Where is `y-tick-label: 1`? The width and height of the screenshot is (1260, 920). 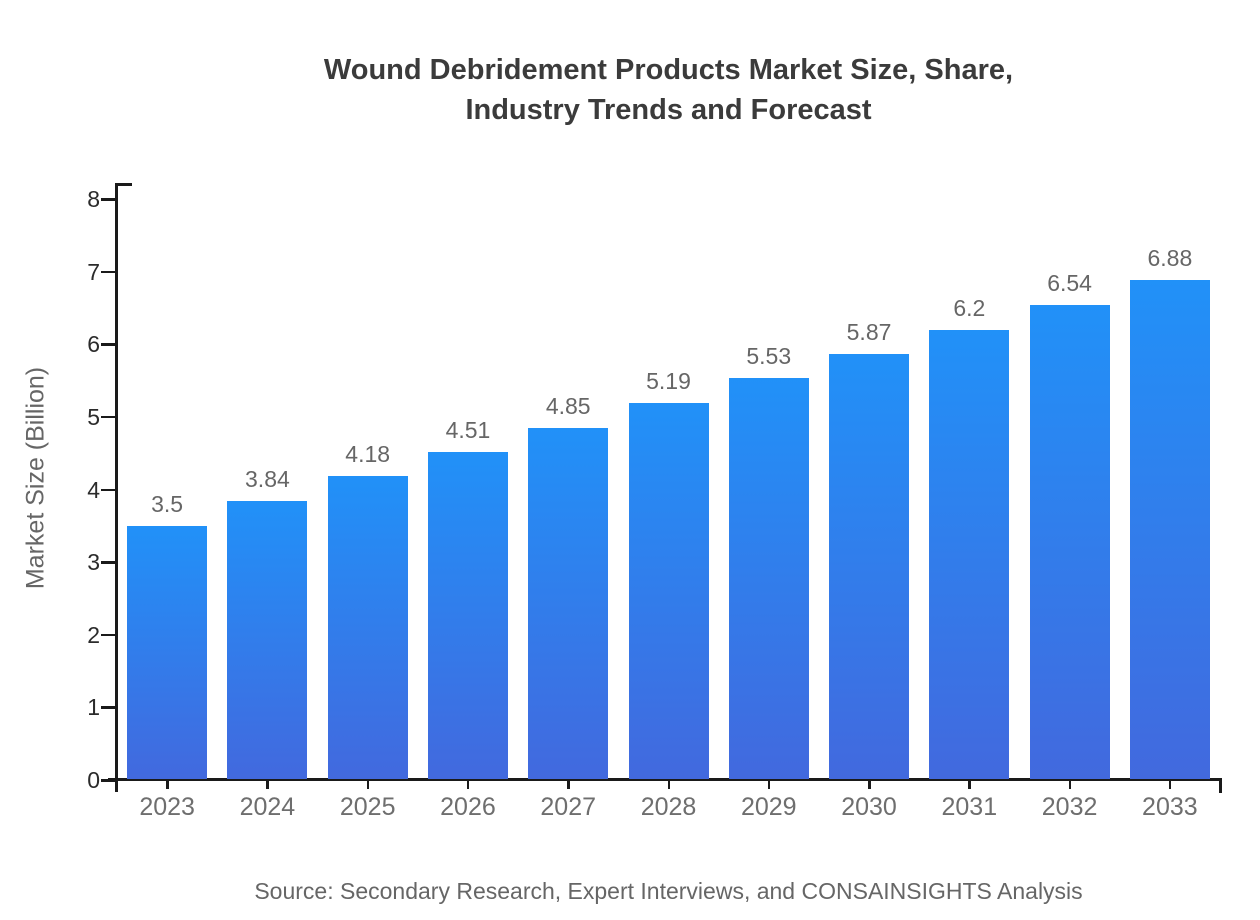
y-tick-label: 1 is located at coordinates (93, 707).